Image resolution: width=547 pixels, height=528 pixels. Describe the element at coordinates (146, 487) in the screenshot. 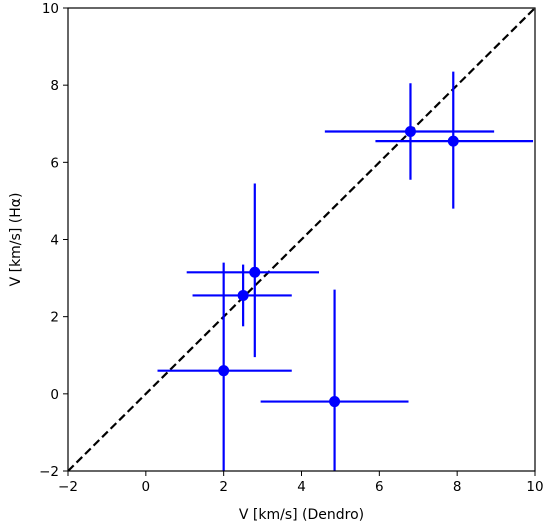

I see `x-tick-label: 0` at that location.